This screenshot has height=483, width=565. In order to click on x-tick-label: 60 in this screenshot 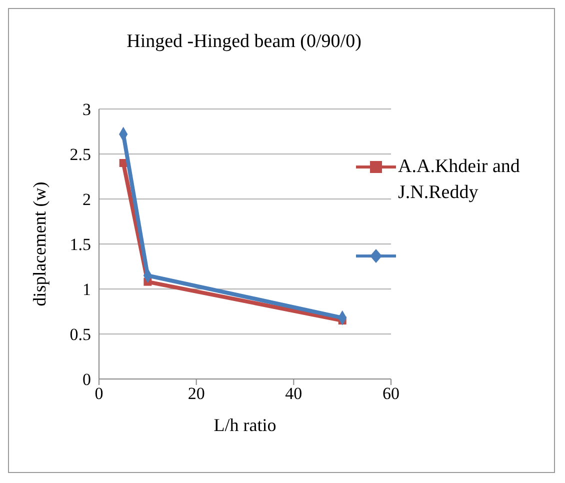, I will do `click(391, 394)`.